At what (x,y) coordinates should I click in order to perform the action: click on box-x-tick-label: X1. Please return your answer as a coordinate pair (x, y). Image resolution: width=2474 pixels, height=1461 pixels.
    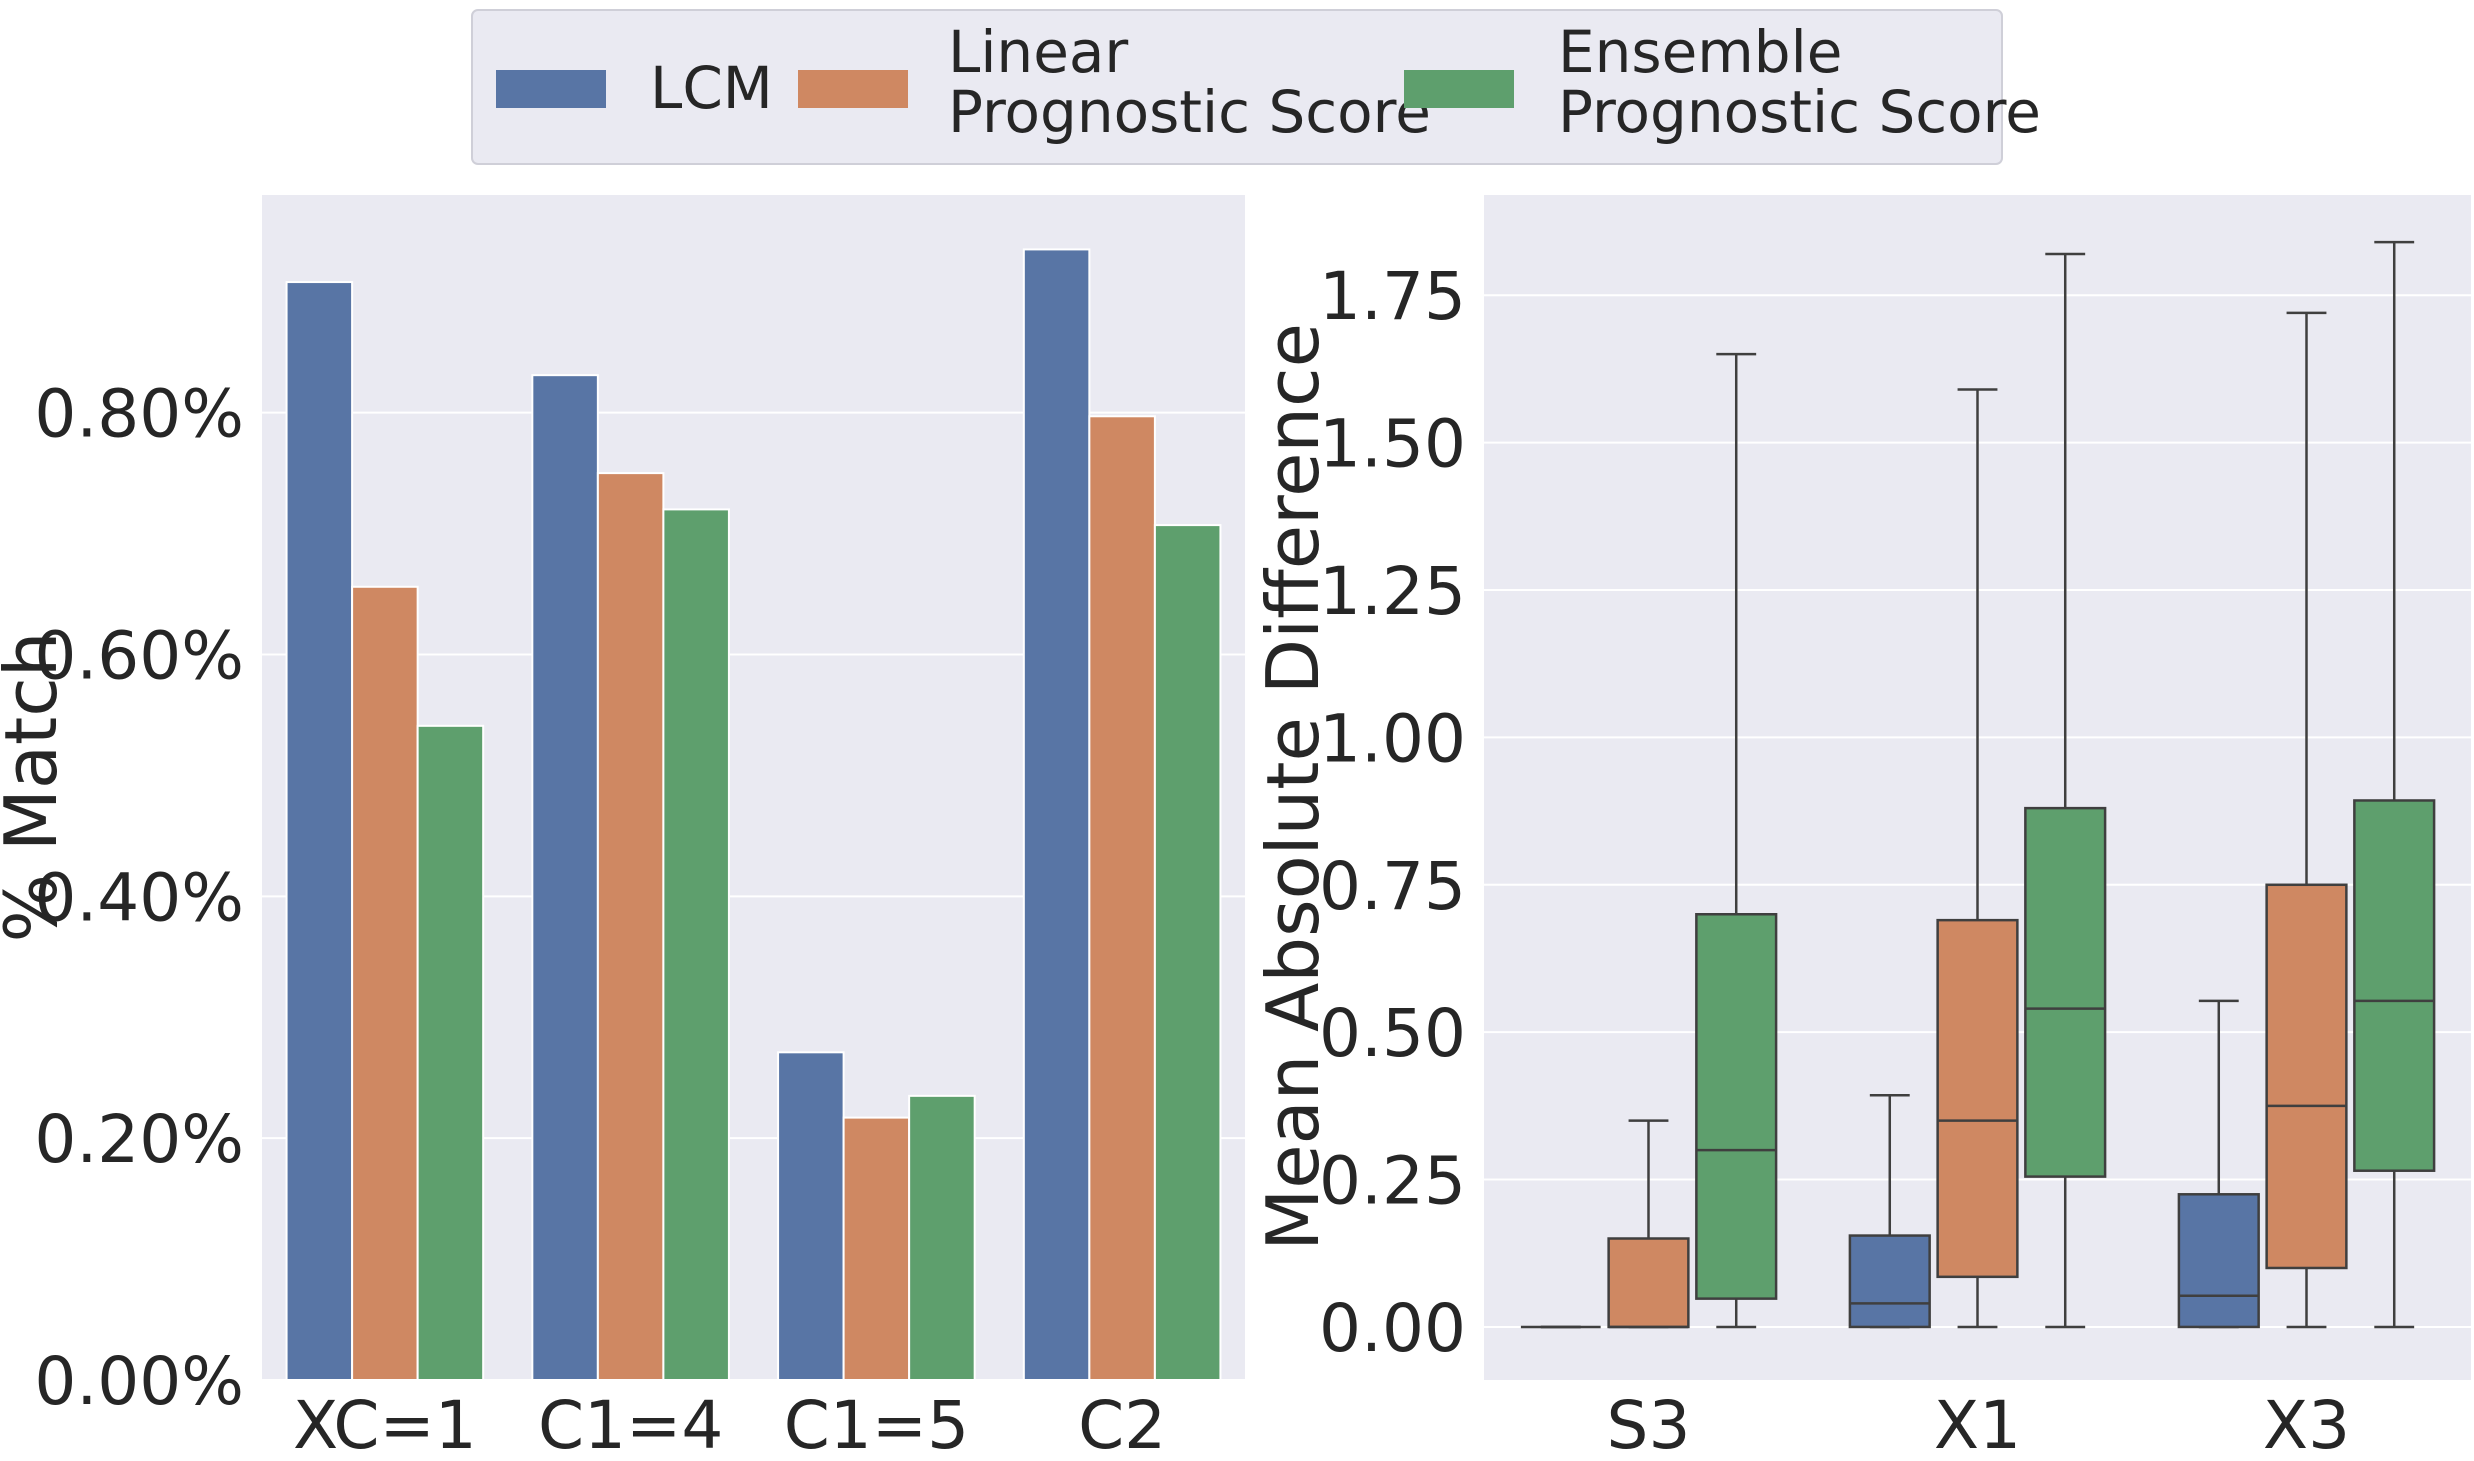
    Looking at the image, I should click on (1977, 1424).